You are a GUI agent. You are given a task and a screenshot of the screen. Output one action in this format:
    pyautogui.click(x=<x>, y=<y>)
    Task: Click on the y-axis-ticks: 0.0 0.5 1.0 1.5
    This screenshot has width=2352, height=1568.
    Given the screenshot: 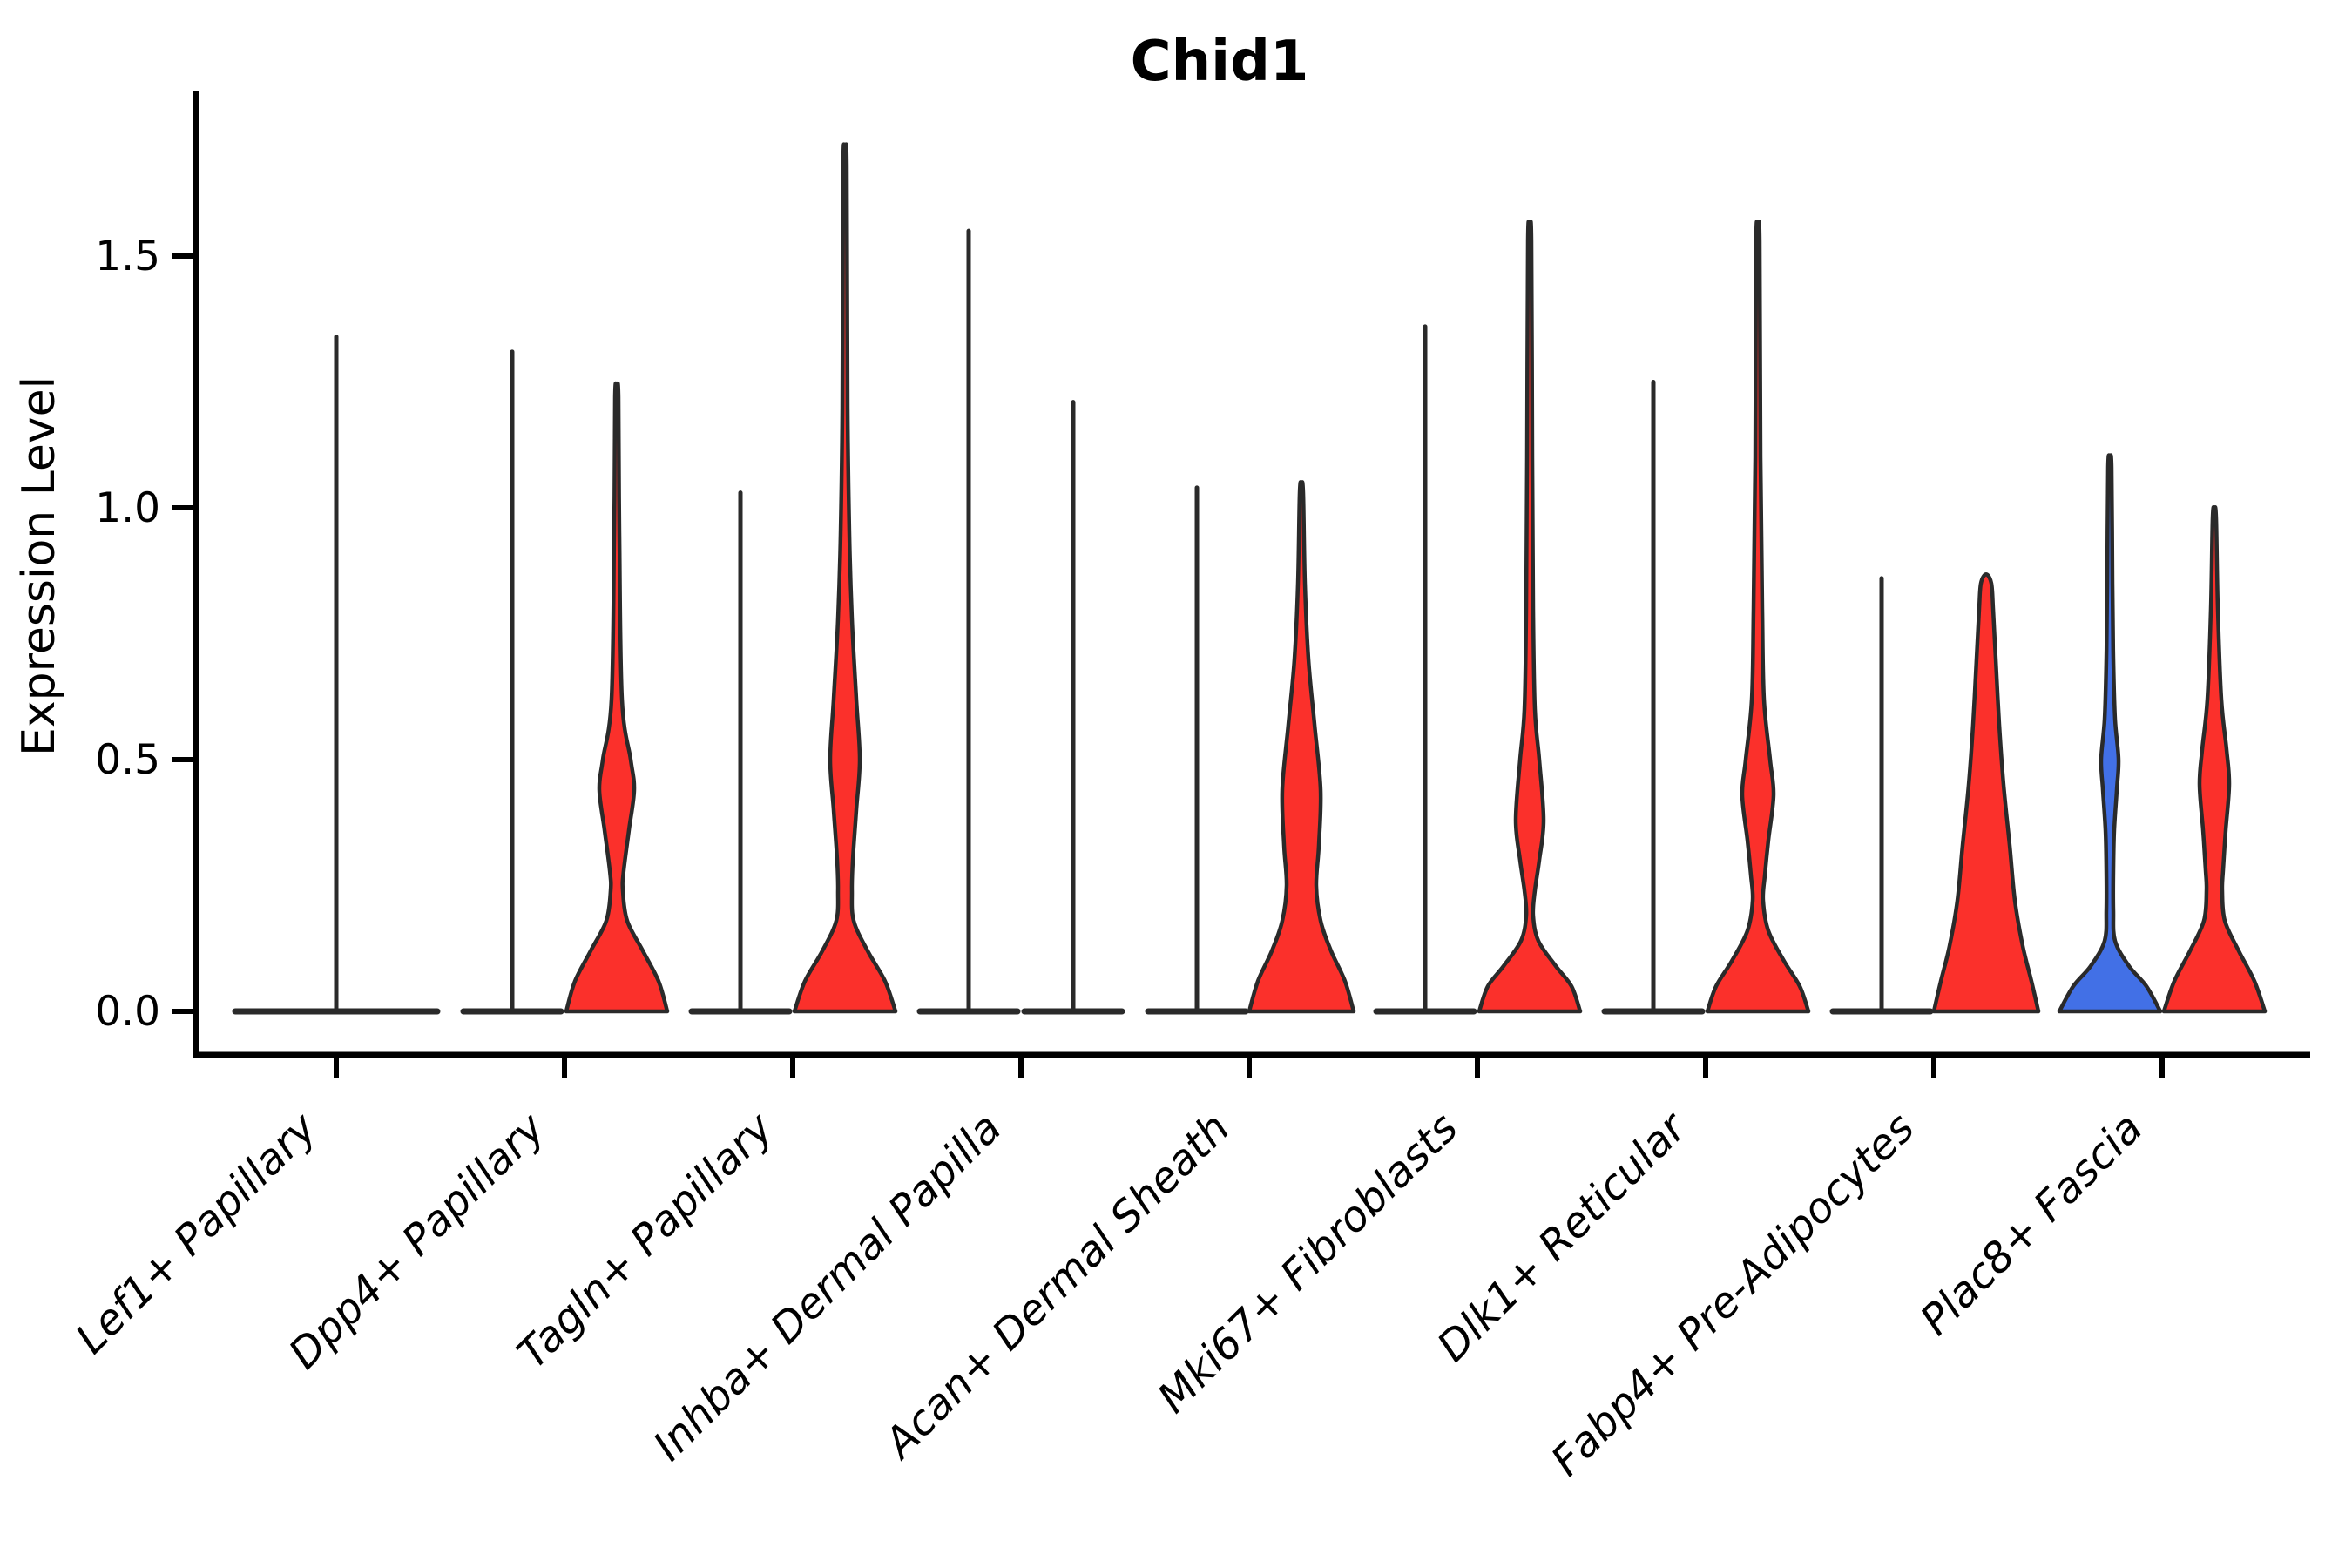 What is the action you would take?
    pyautogui.click(x=145, y=634)
    